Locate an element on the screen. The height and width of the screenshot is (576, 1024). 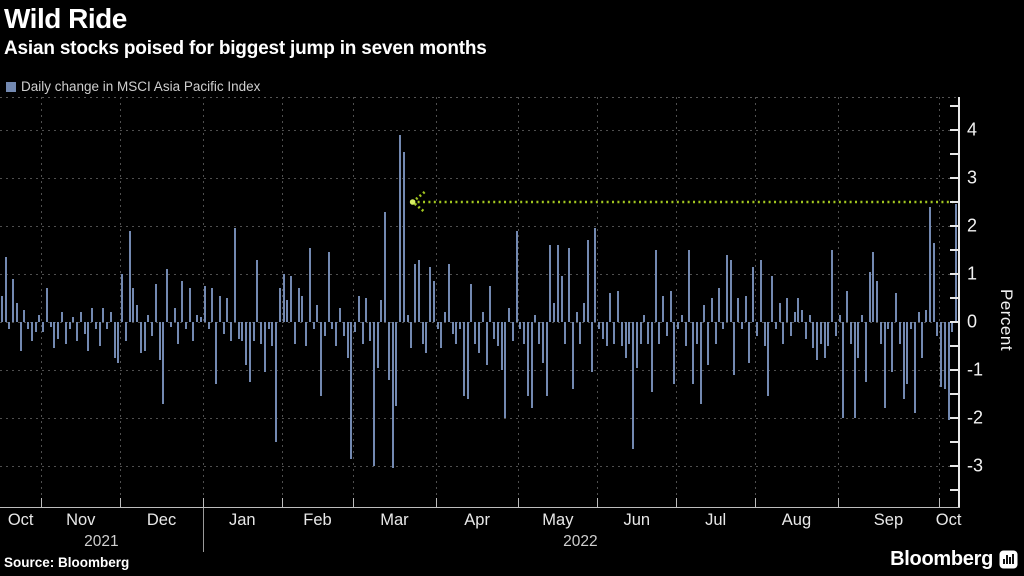
month-label: Nov is located at coordinates (81, 520).